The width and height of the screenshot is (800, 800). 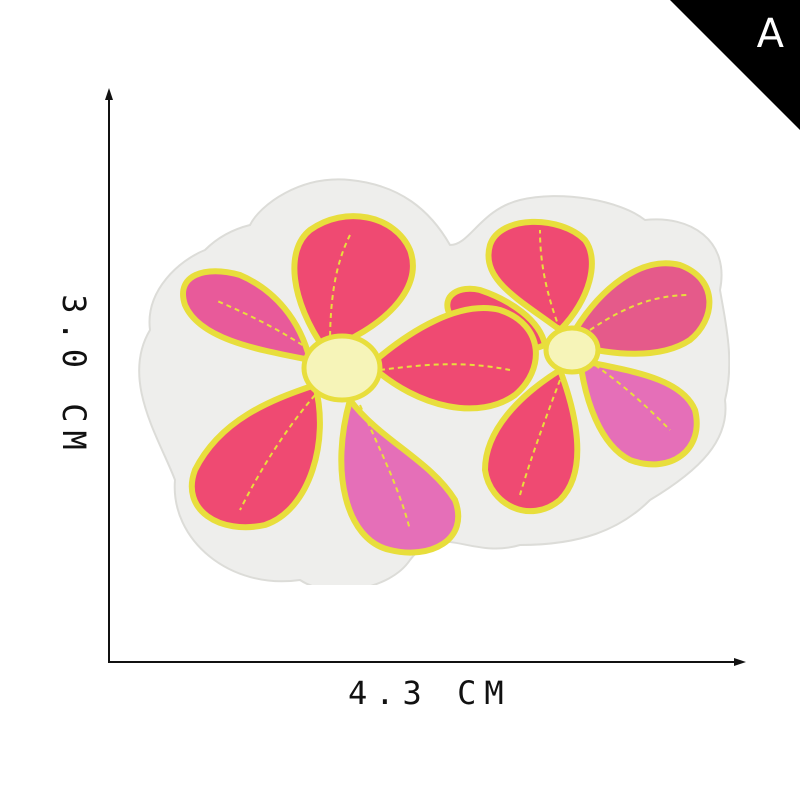 What do you see at coordinates (572, 350) in the screenshot?
I see `right-flower-center` at bounding box center [572, 350].